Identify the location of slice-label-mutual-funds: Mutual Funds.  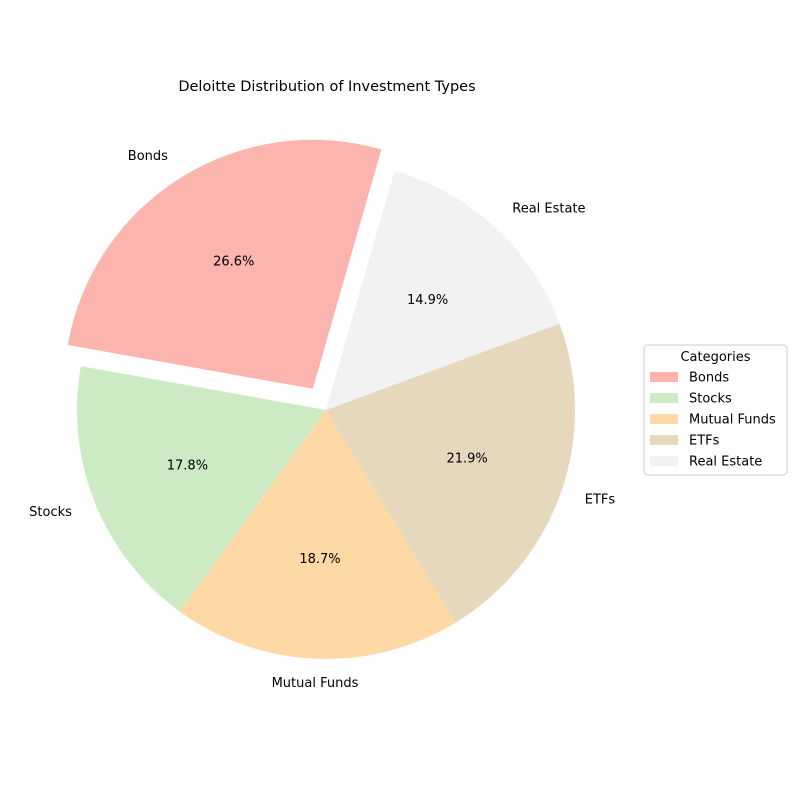
(315, 683).